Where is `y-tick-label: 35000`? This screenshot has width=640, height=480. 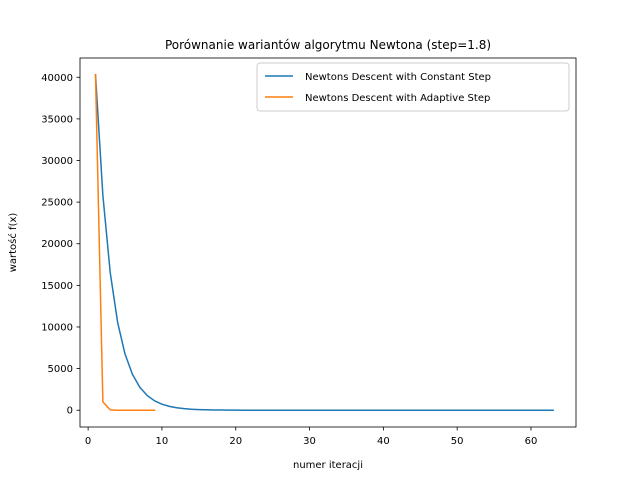
y-tick-label: 35000 is located at coordinates (57, 119).